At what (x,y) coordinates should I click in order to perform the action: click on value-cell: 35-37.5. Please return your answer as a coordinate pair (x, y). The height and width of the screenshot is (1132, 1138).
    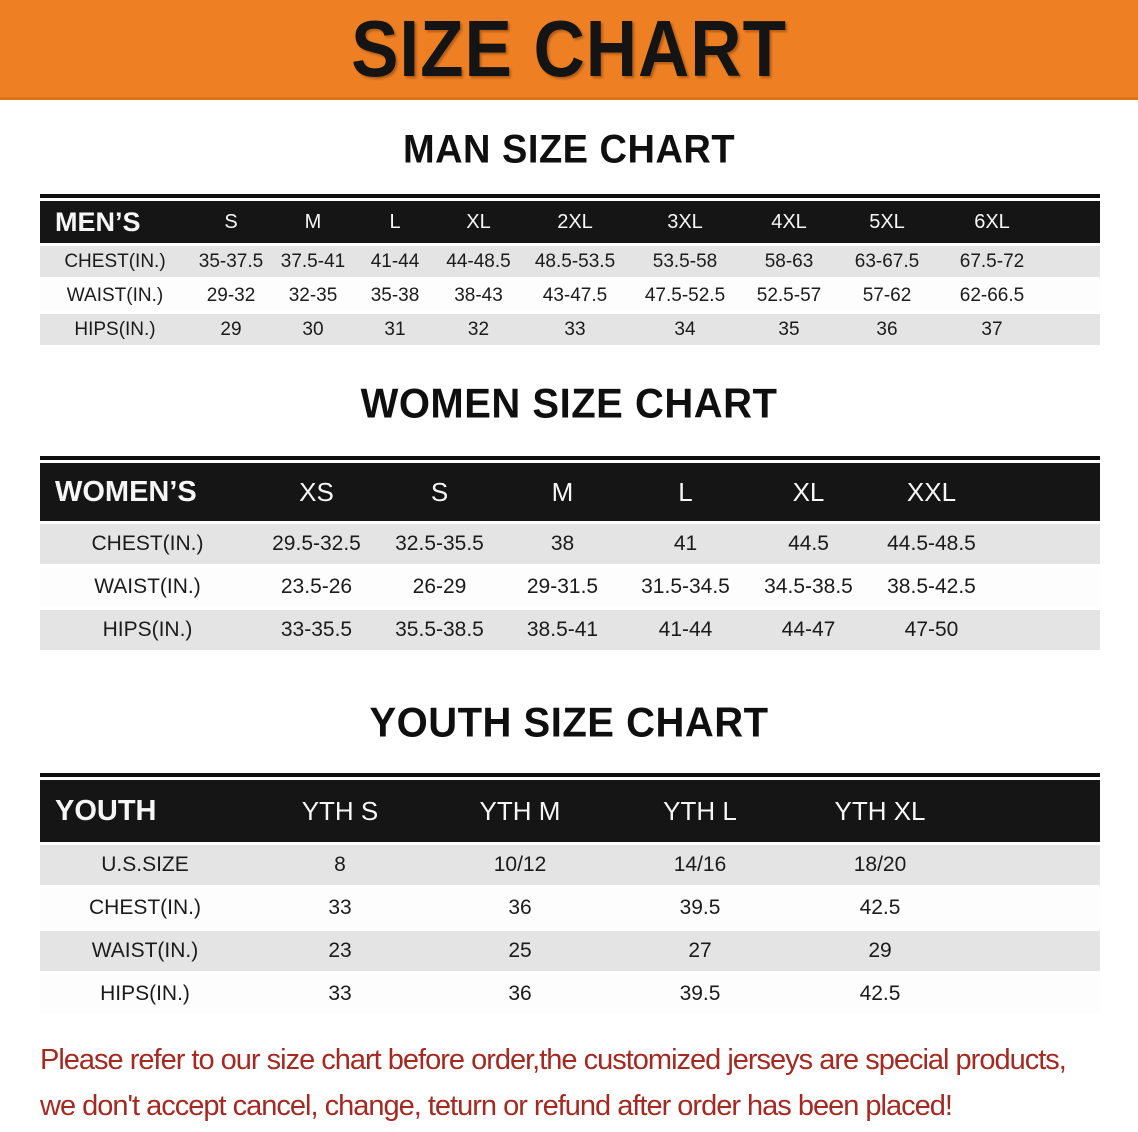
    Looking at the image, I should click on (231, 261).